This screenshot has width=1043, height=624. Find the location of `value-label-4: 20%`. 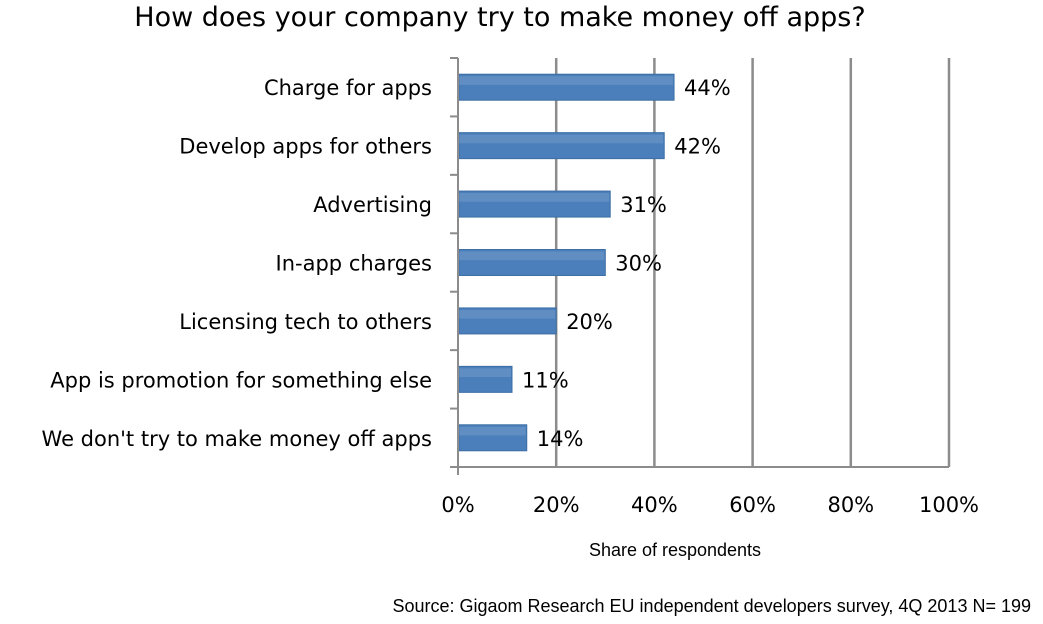

value-label-4: 20% is located at coordinates (589, 322).